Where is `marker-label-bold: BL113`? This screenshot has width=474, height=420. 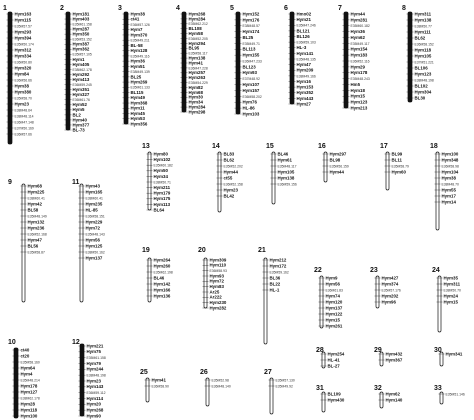
marker-label-bold: BL113 is located at coordinates (249, 49).